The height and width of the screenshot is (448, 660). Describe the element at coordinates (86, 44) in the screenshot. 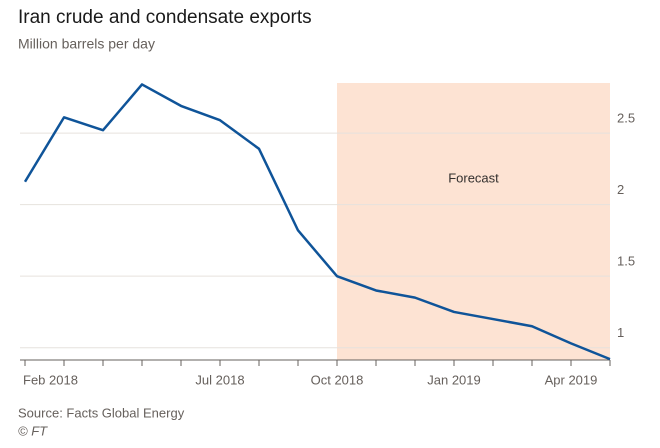

I see `chart-subtitle: Million barrels per day` at that location.